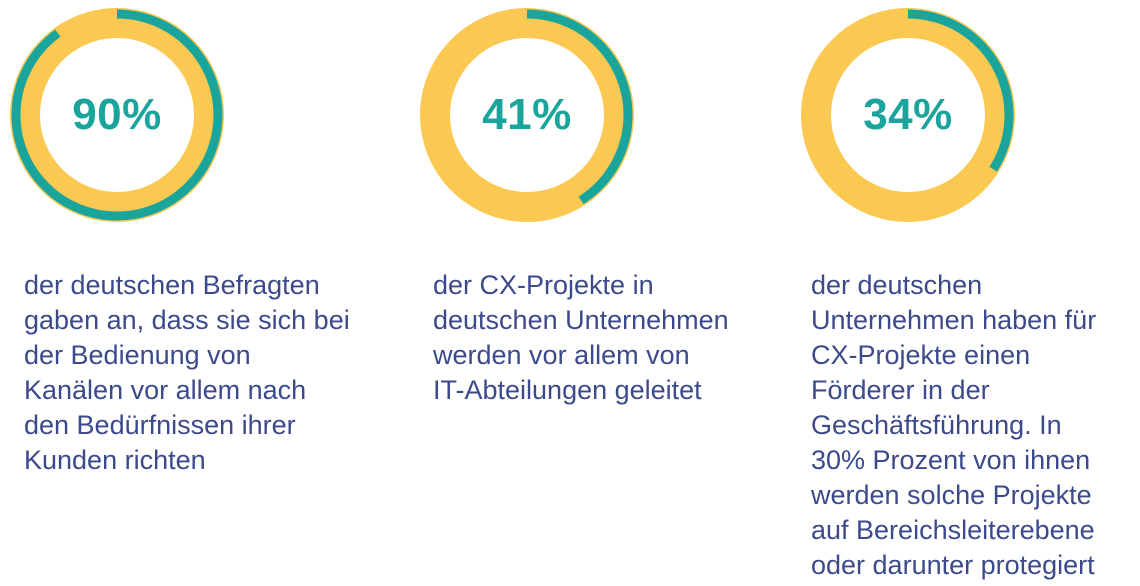 The height and width of the screenshot is (586, 1140). I want to click on percentage-value-3: 34%, so click(908, 114).